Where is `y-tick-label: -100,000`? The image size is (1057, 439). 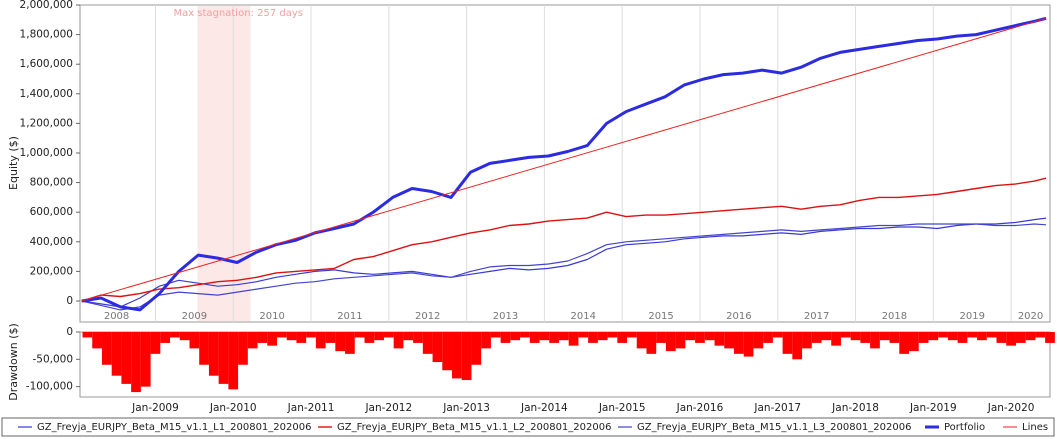 y-tick-label: -100,000 is located at coordinates (49, 387).